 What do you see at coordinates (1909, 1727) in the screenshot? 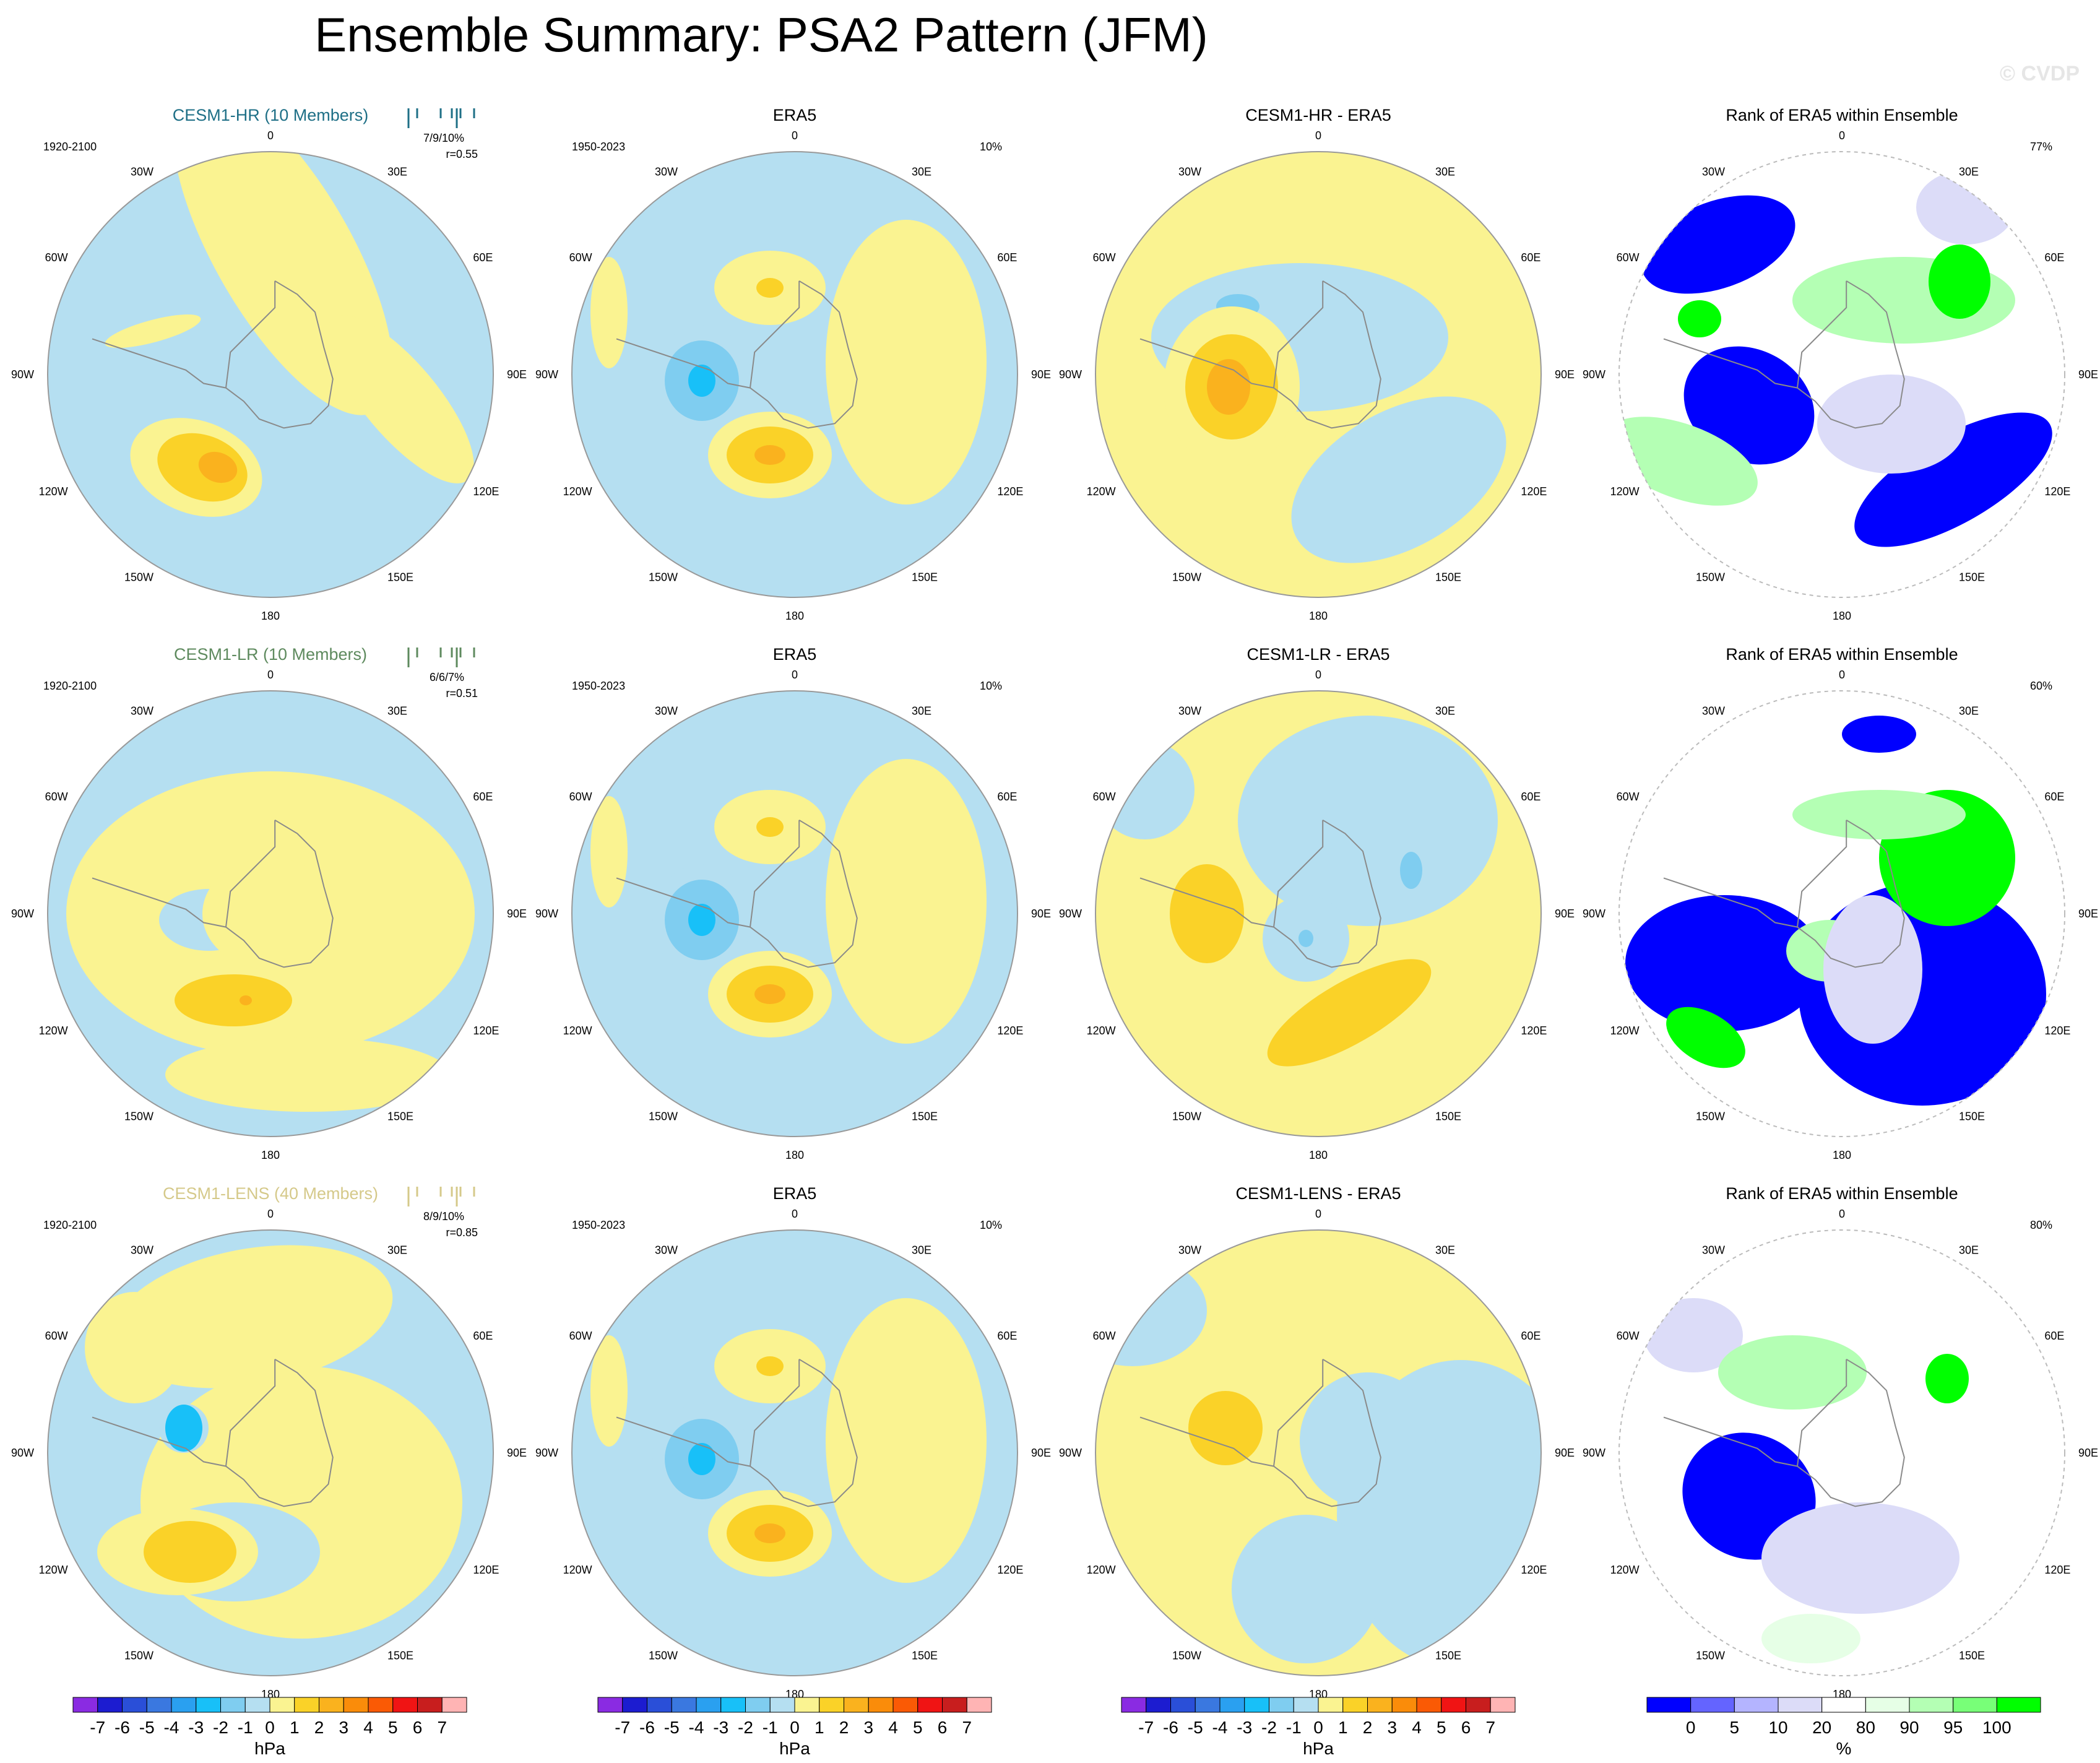
I see `colorbar-tick: 90` at bounding box center [1909, 1727].